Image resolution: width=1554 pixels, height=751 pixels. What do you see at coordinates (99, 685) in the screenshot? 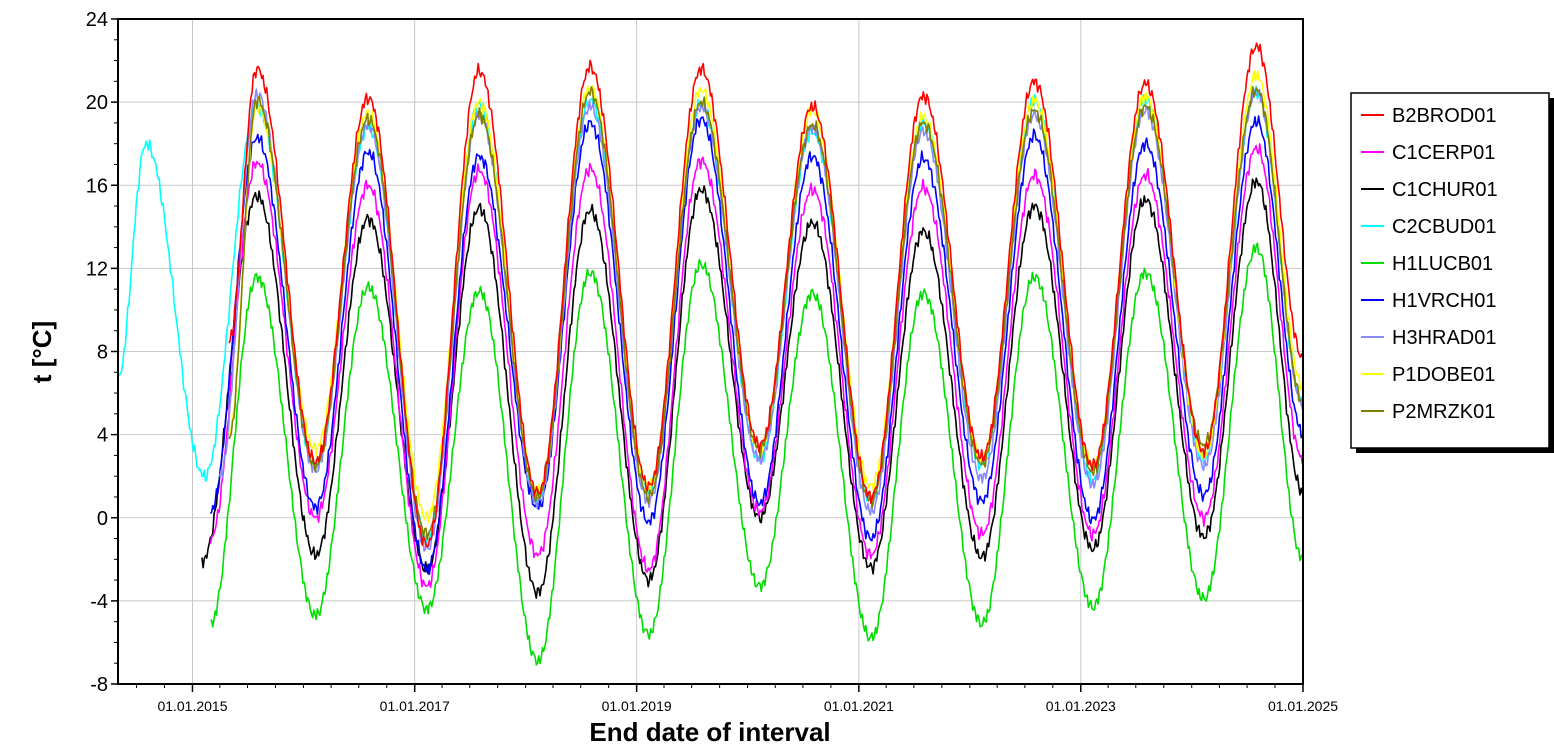
I see `y-tick-label: -8` at bounding box center [99, 685].